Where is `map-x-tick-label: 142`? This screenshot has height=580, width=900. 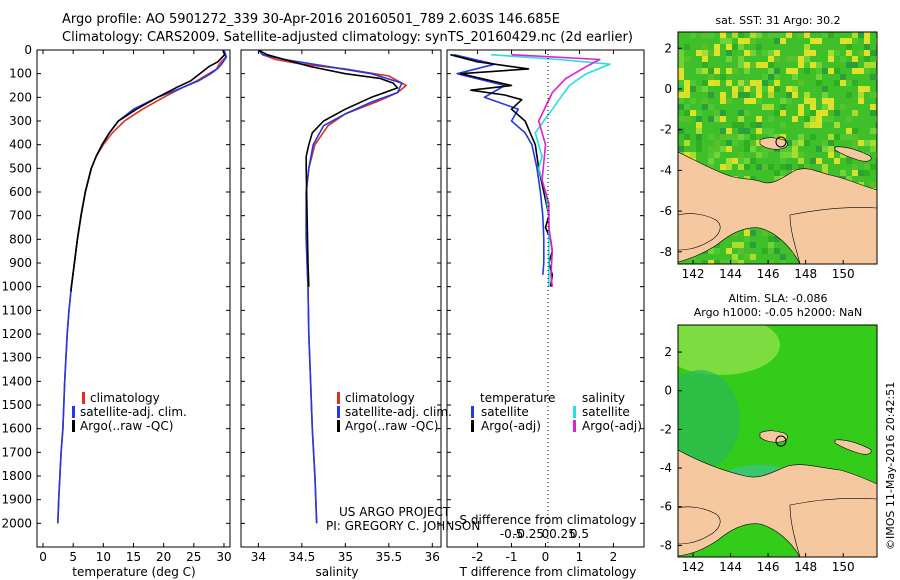 map-x-tick-label: 142 is located at coordinates (693, 567).